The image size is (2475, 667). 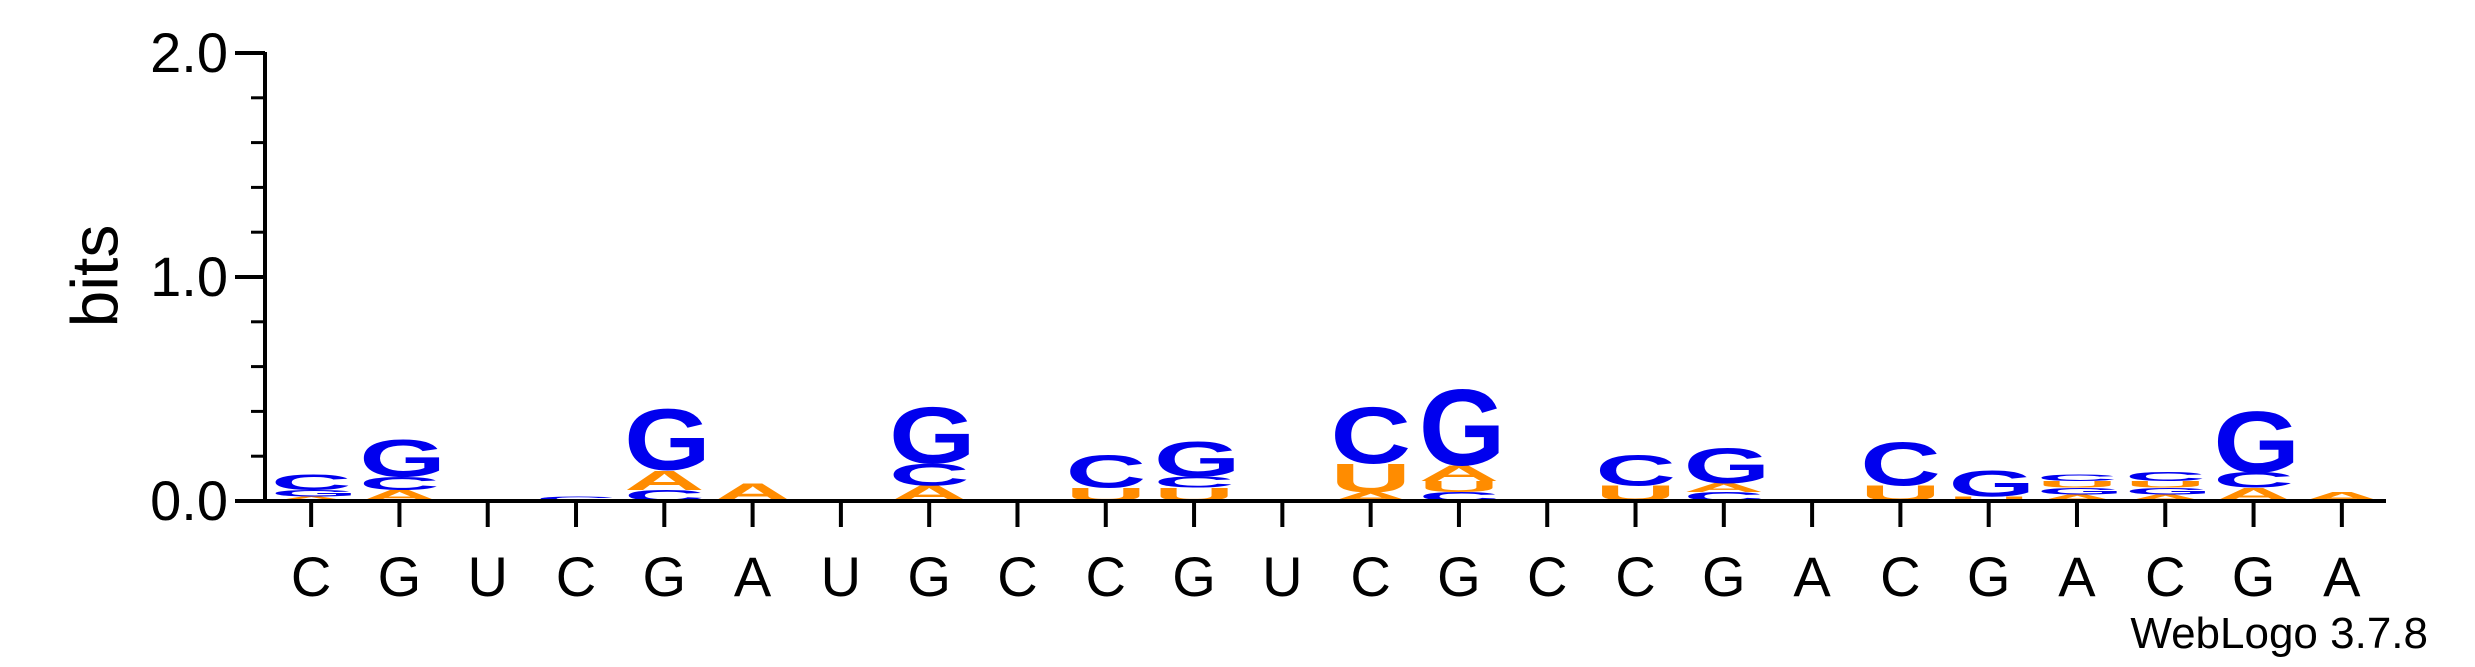 I want to click on weblogo-credit: WebLogo 3.7.8, so click(x=2279, y=633).